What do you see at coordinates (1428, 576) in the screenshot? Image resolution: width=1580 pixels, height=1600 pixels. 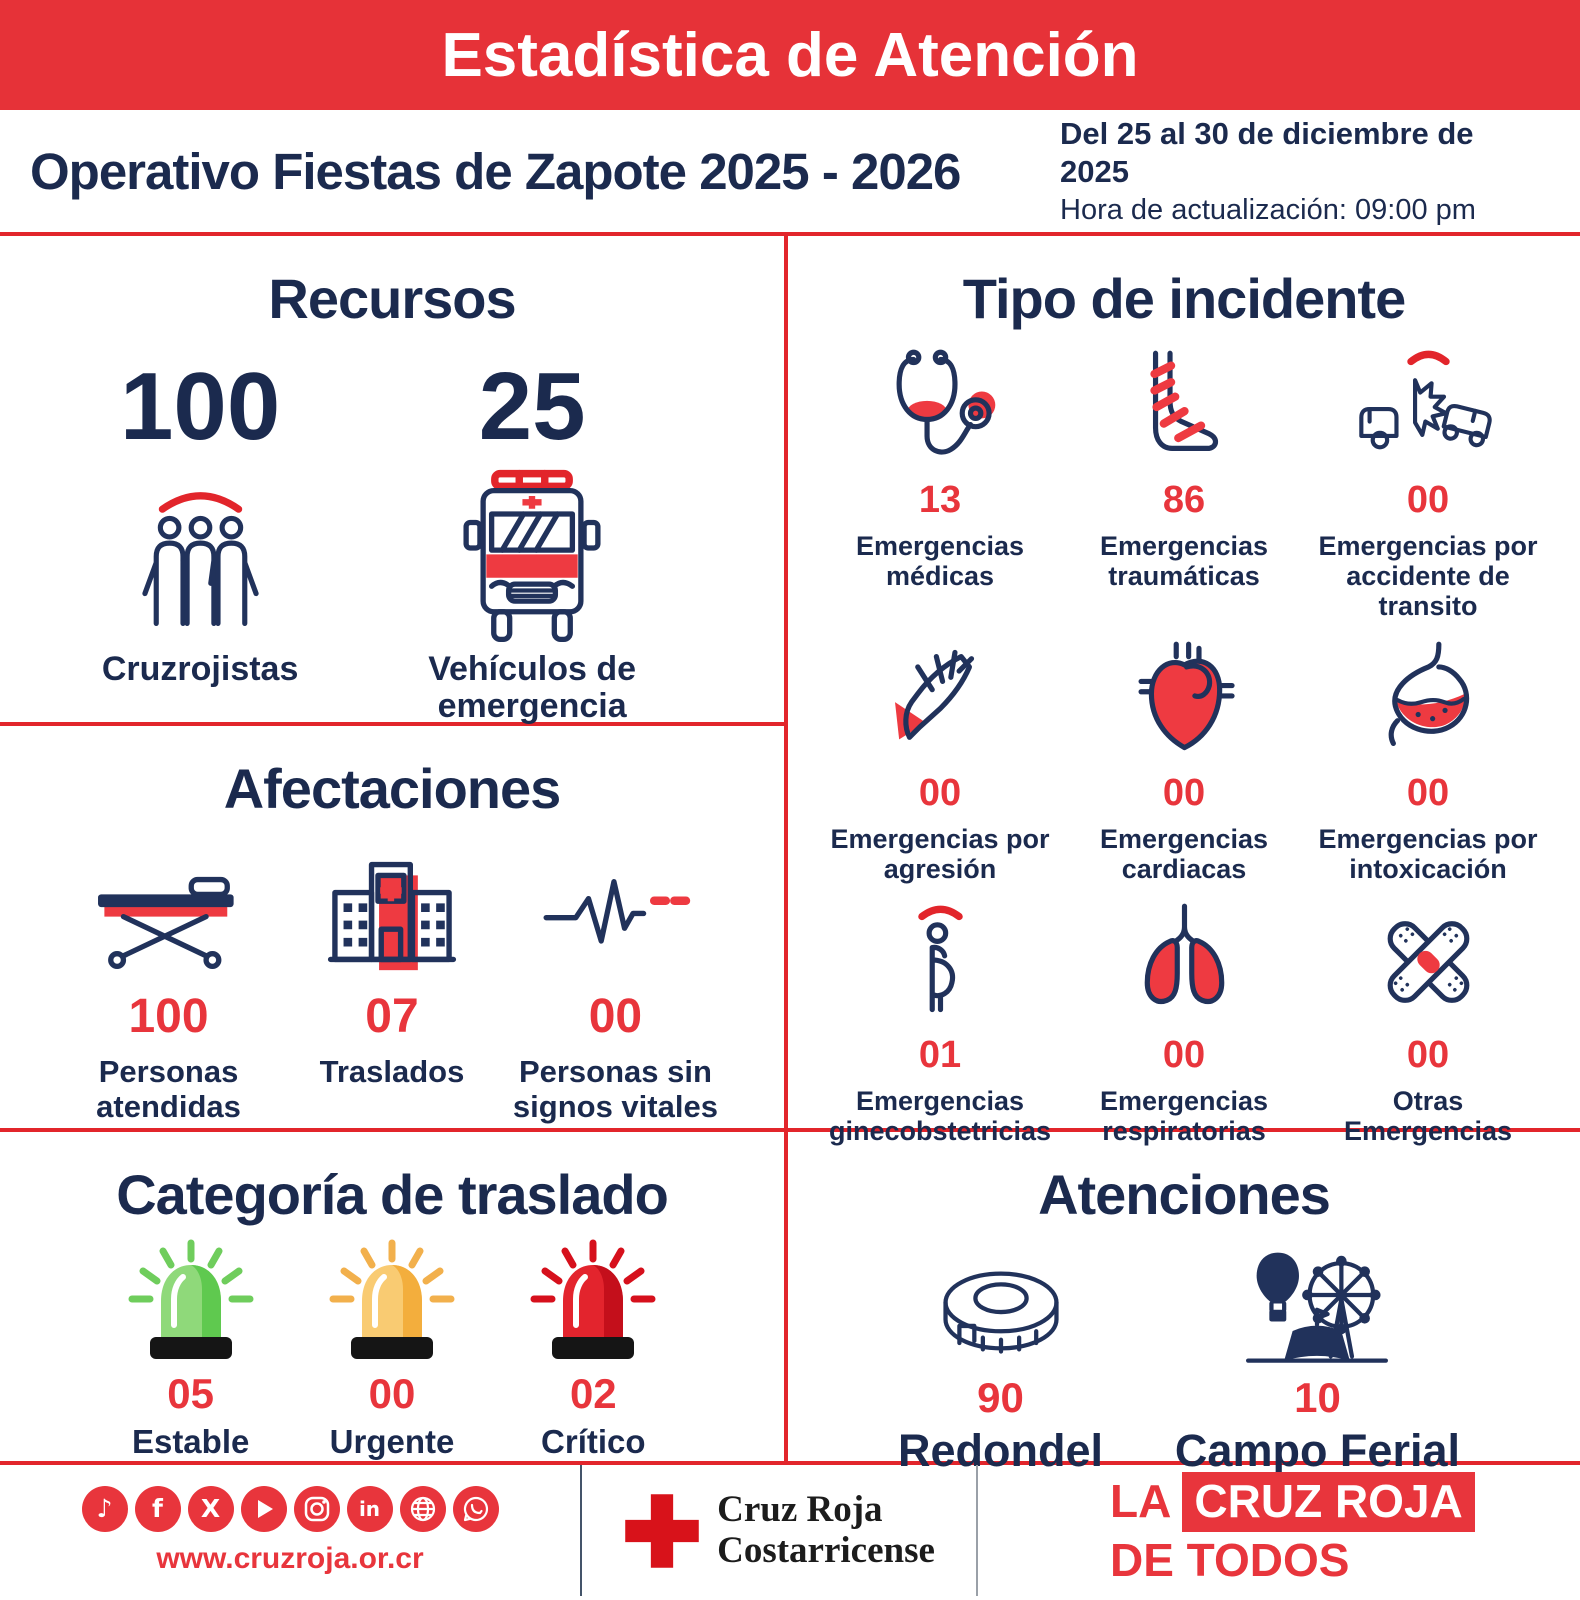 I see `tipo-transito-label: Emergencias por accidente de transito` at bounding box center [1428, 576].